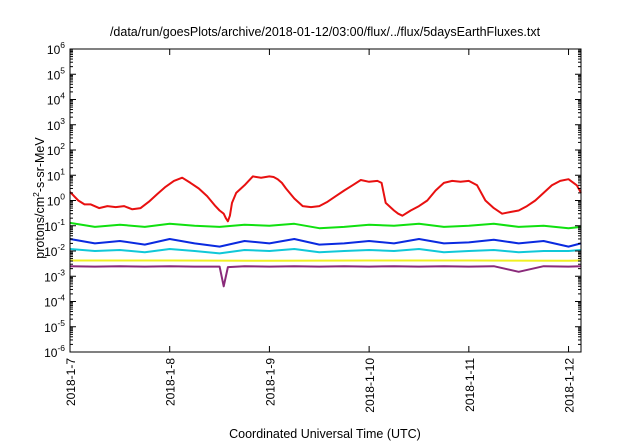  I want to click on y-axis-label-superscript: 2, so click(36, 194).